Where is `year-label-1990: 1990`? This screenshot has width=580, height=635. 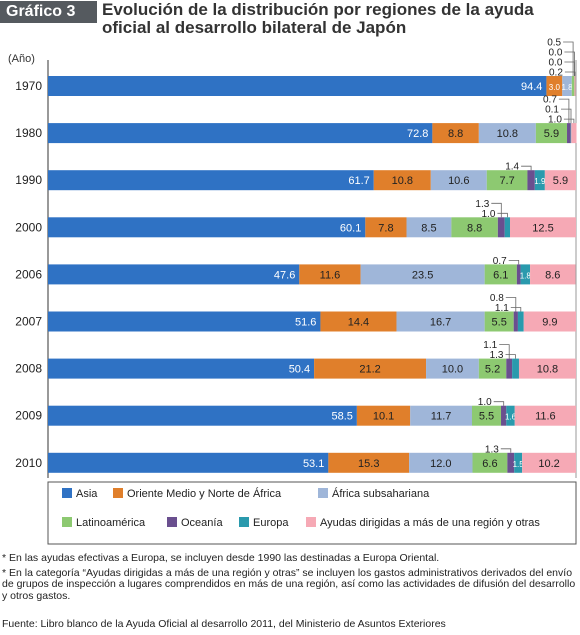
year-label-1990: 1990 is located at coordinates (28, 180).